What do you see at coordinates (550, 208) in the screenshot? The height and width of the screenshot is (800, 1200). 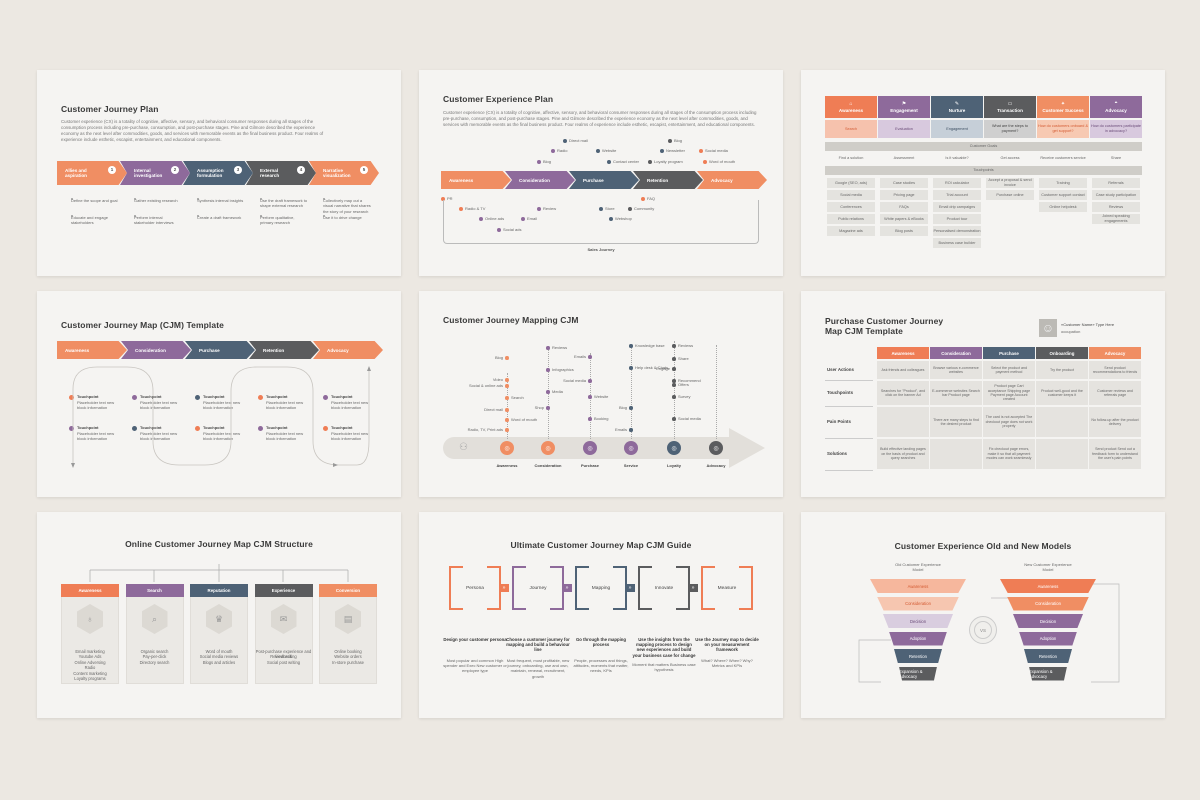 I see `channel-label: Review` at bounding box center [550, 208].